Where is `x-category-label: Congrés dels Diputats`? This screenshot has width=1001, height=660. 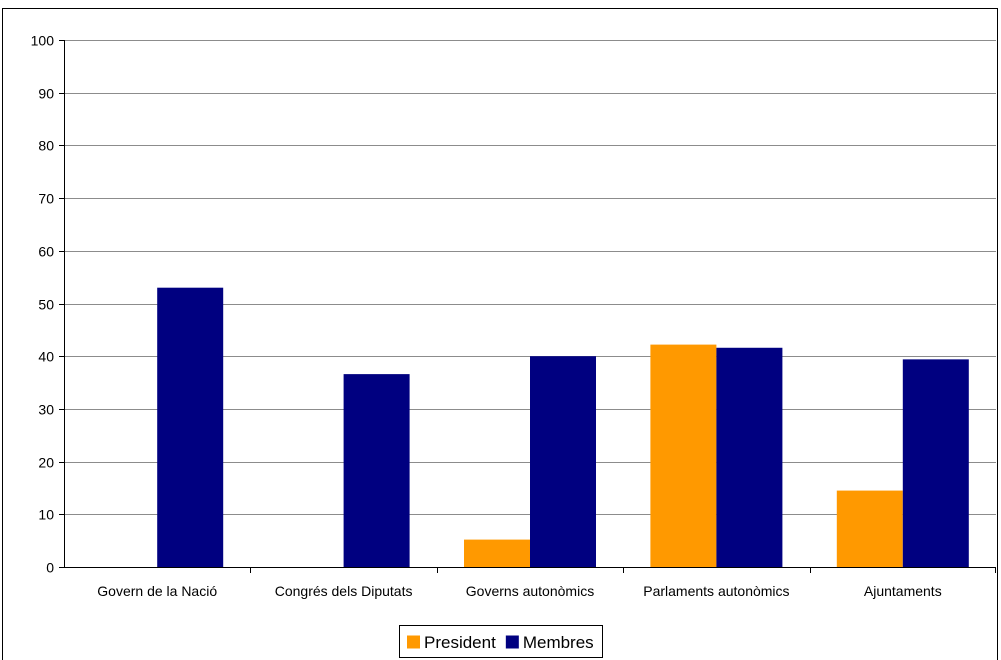 x-category-label: Congrés dels Diputats is located at coordinates (344, 591).